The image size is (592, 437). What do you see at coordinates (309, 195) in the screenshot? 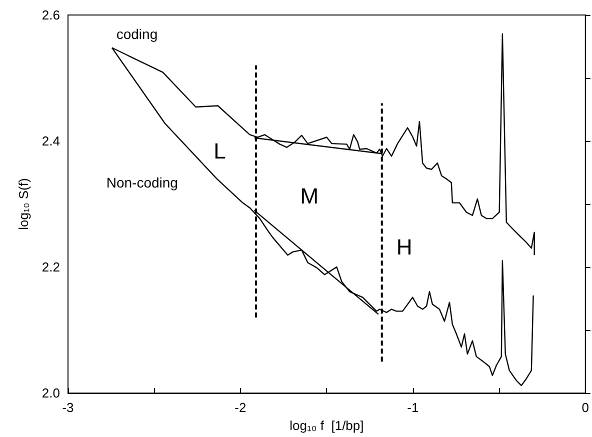
I see `annotation: M` at bounding box center [309, 195].